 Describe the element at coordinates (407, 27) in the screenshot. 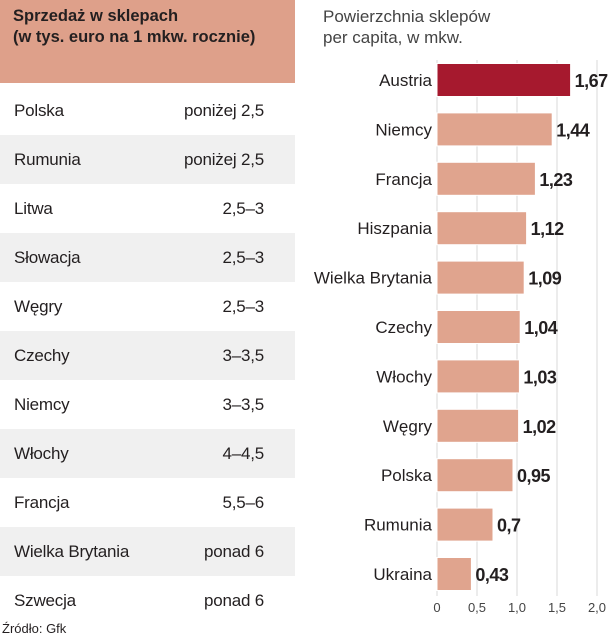

I see `chart-title: Powierzchnia sklepów per capita, w mkw.` at that location.